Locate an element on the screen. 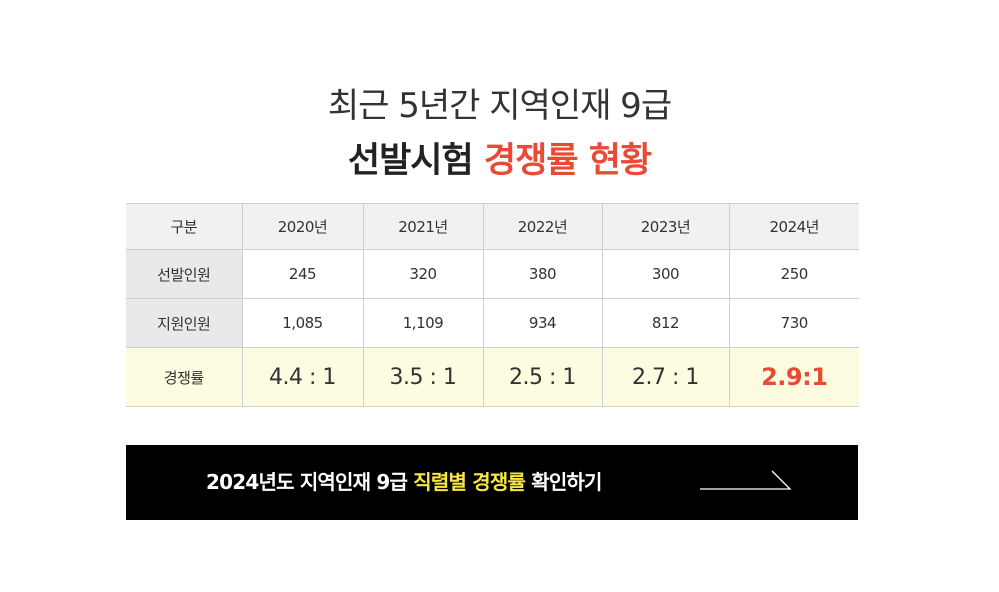 The image size is (999, 592). row-label: 지원인원 is located at coordinates (184, 323).